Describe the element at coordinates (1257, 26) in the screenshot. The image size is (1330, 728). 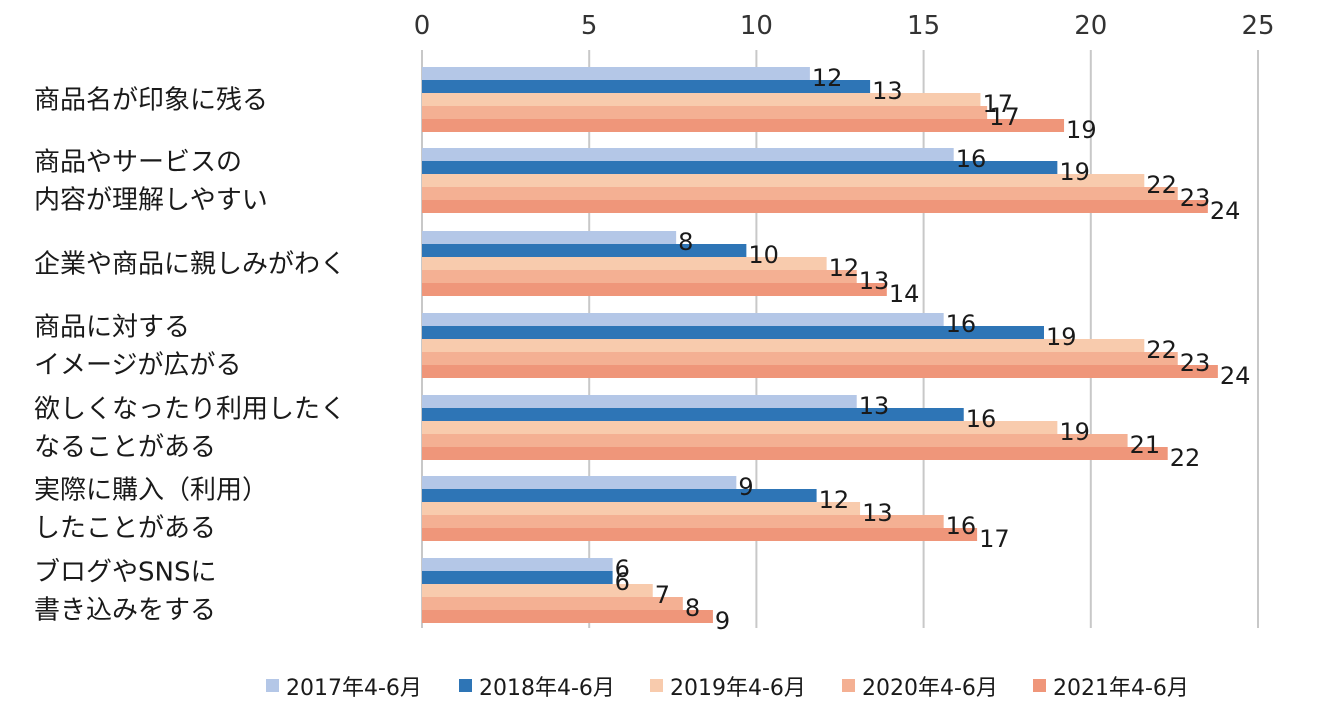
I see `x-tick-label: 25` at that location.